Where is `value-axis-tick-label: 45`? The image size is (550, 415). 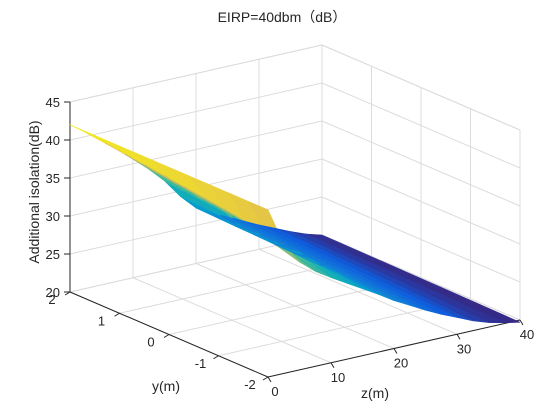
value-axis-tick-label: 45 is located at coordinates (53, 102).